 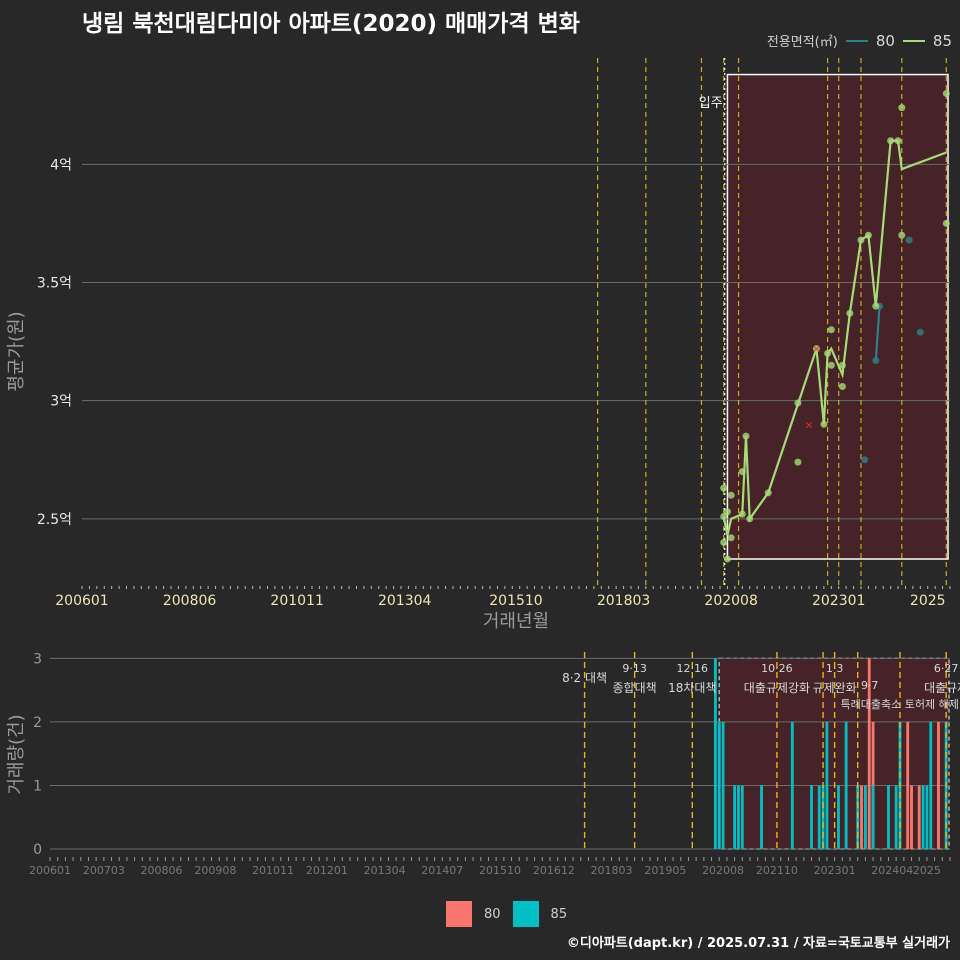 I want to click on x-tick-label-bottom: 200703, so click(x=104, y=870).